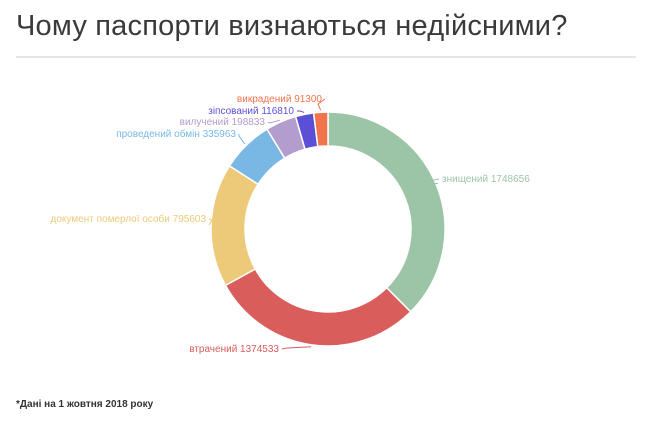 This screenshot has height=430, width=654. Describe the element at coordinates (280, 99) in the screenshot. I see `slice-label-6: викрадений 91300` at that location.